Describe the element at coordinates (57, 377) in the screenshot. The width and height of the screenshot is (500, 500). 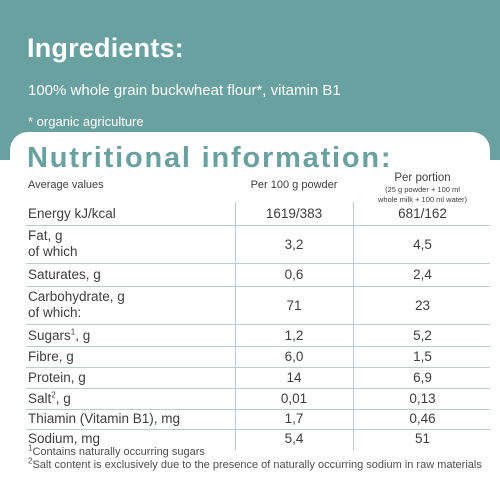
I see `nutrient-name: Protein, g` at that location.